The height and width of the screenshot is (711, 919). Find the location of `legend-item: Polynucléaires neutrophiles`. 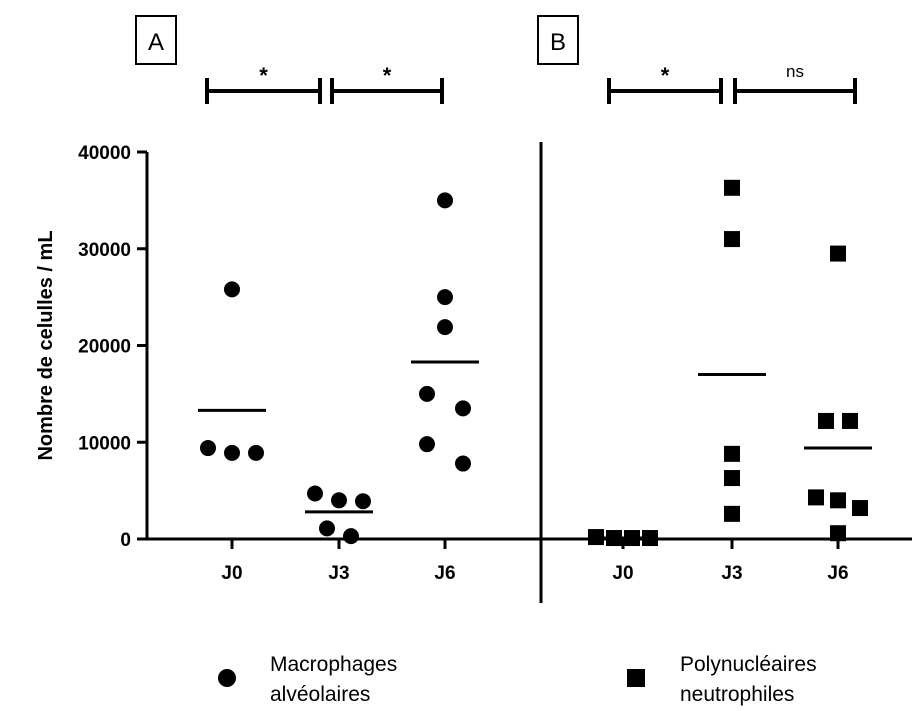

legend-item: Polynucléaires neutrophiles is located at coordinates (722, 679).